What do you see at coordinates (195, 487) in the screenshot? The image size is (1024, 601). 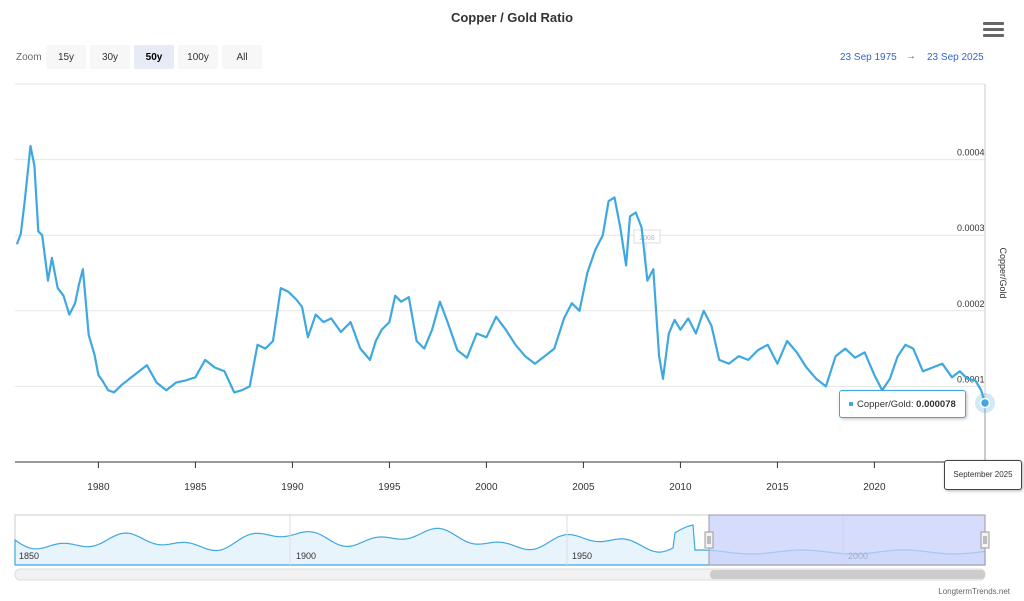 I see `x-tick-label: 1985` at bounding box center [195, 487].